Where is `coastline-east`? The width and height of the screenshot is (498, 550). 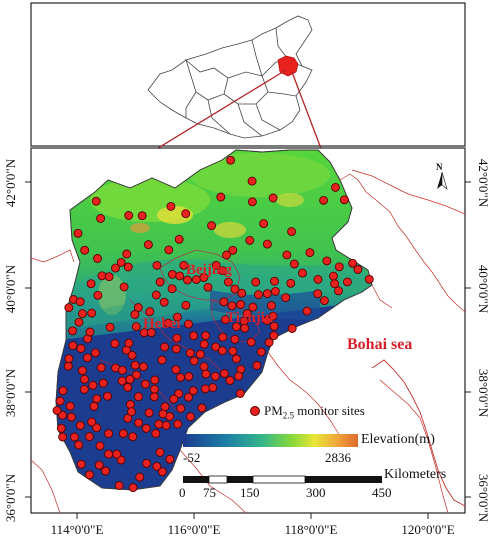 coastline-east is located at coordinates (418, 433).